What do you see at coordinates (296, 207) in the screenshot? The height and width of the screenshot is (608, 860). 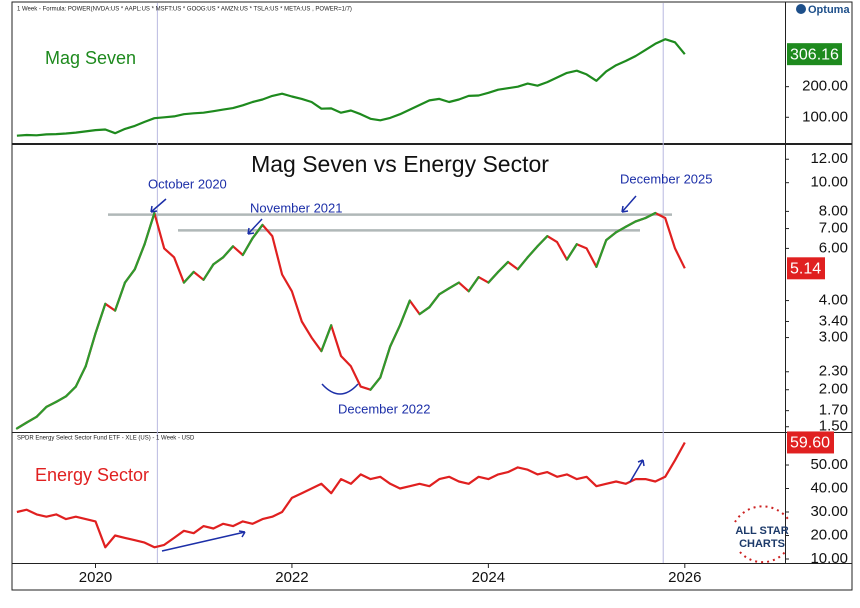 I see `annotation: November 2021` at bounding box center [296, 207].